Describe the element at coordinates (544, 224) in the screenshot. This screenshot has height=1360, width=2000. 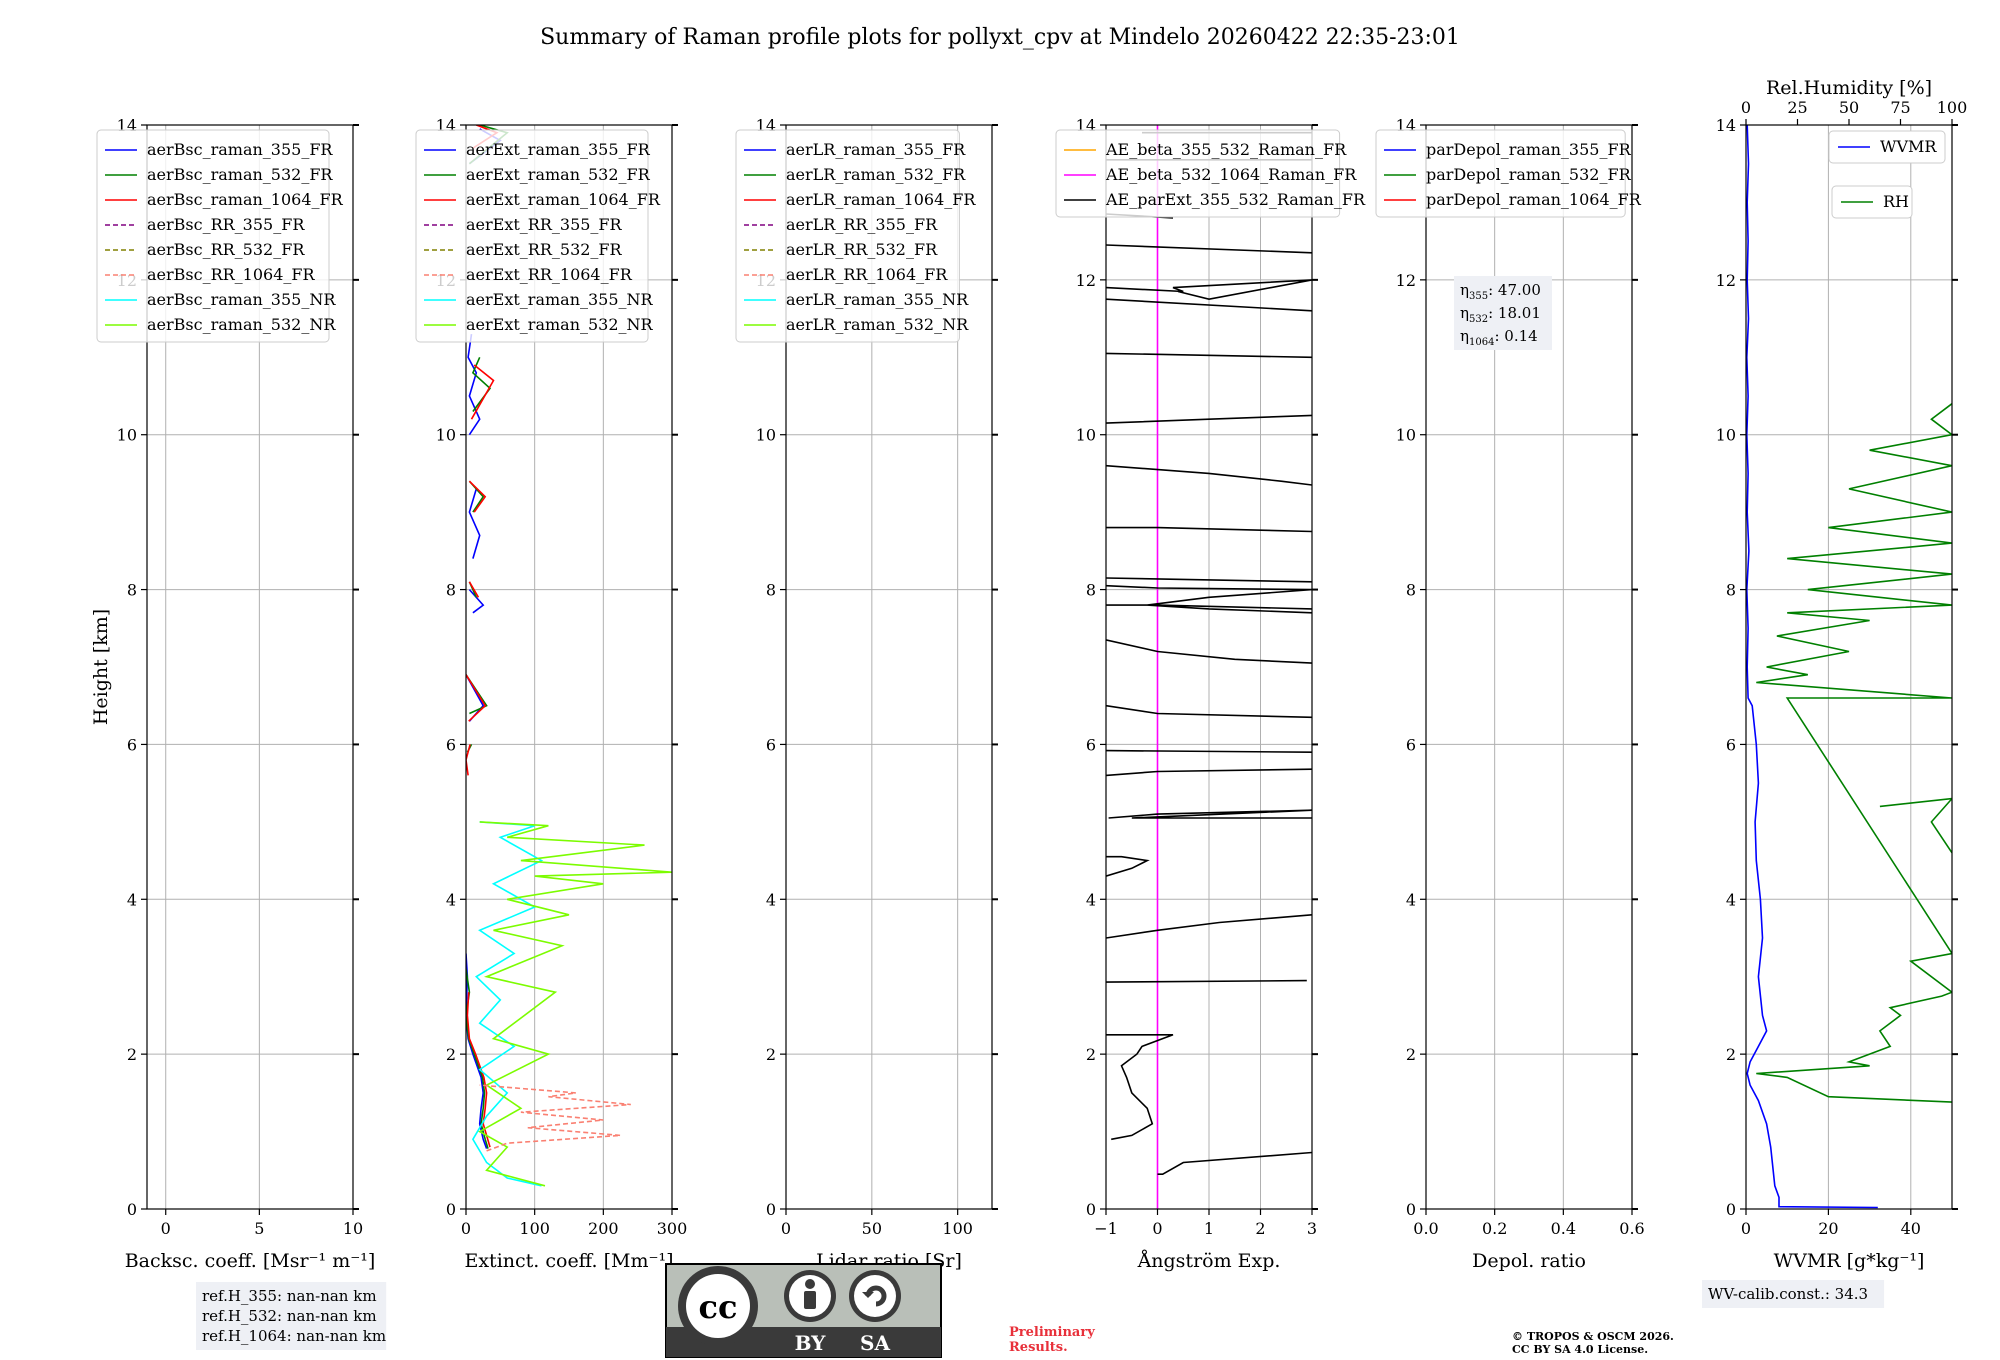
I see `legend-label: aerExt_RR_355_FR` at that location.